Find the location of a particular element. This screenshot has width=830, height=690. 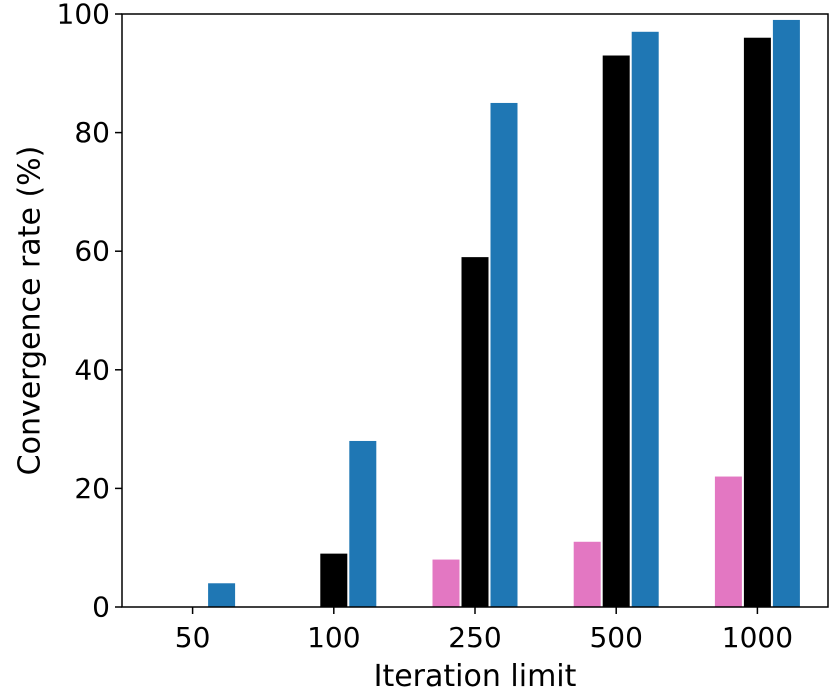

x-tick-label: 250 is located at coordinates (474, 637).